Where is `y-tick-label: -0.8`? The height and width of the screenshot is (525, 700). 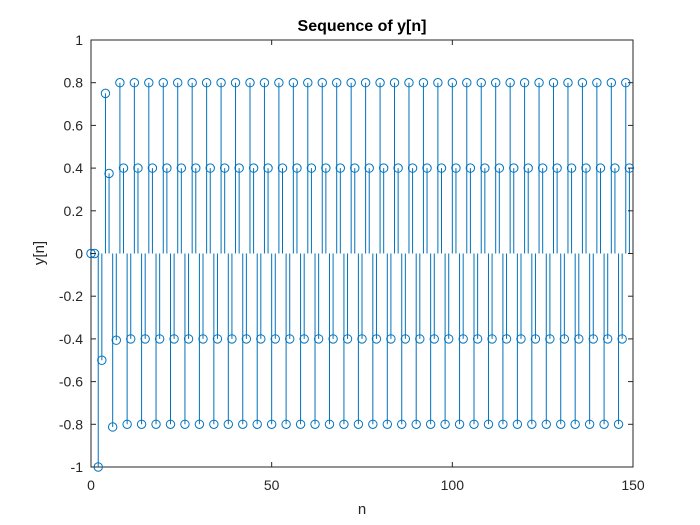
y-tick-label: -0.8 is located at coordinates (71, 424).